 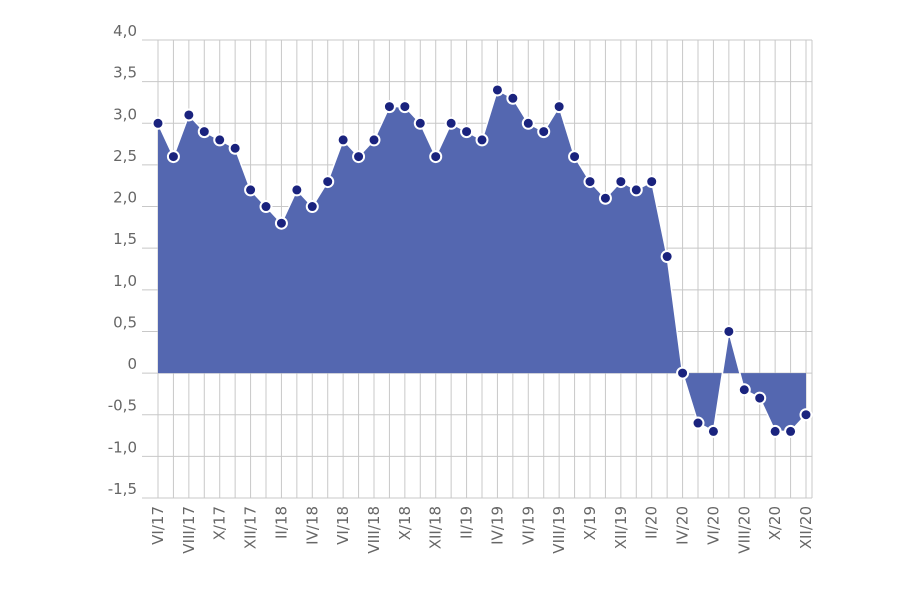 I want to click on y-tick-label: 2,5, so click(x=125, y=156).